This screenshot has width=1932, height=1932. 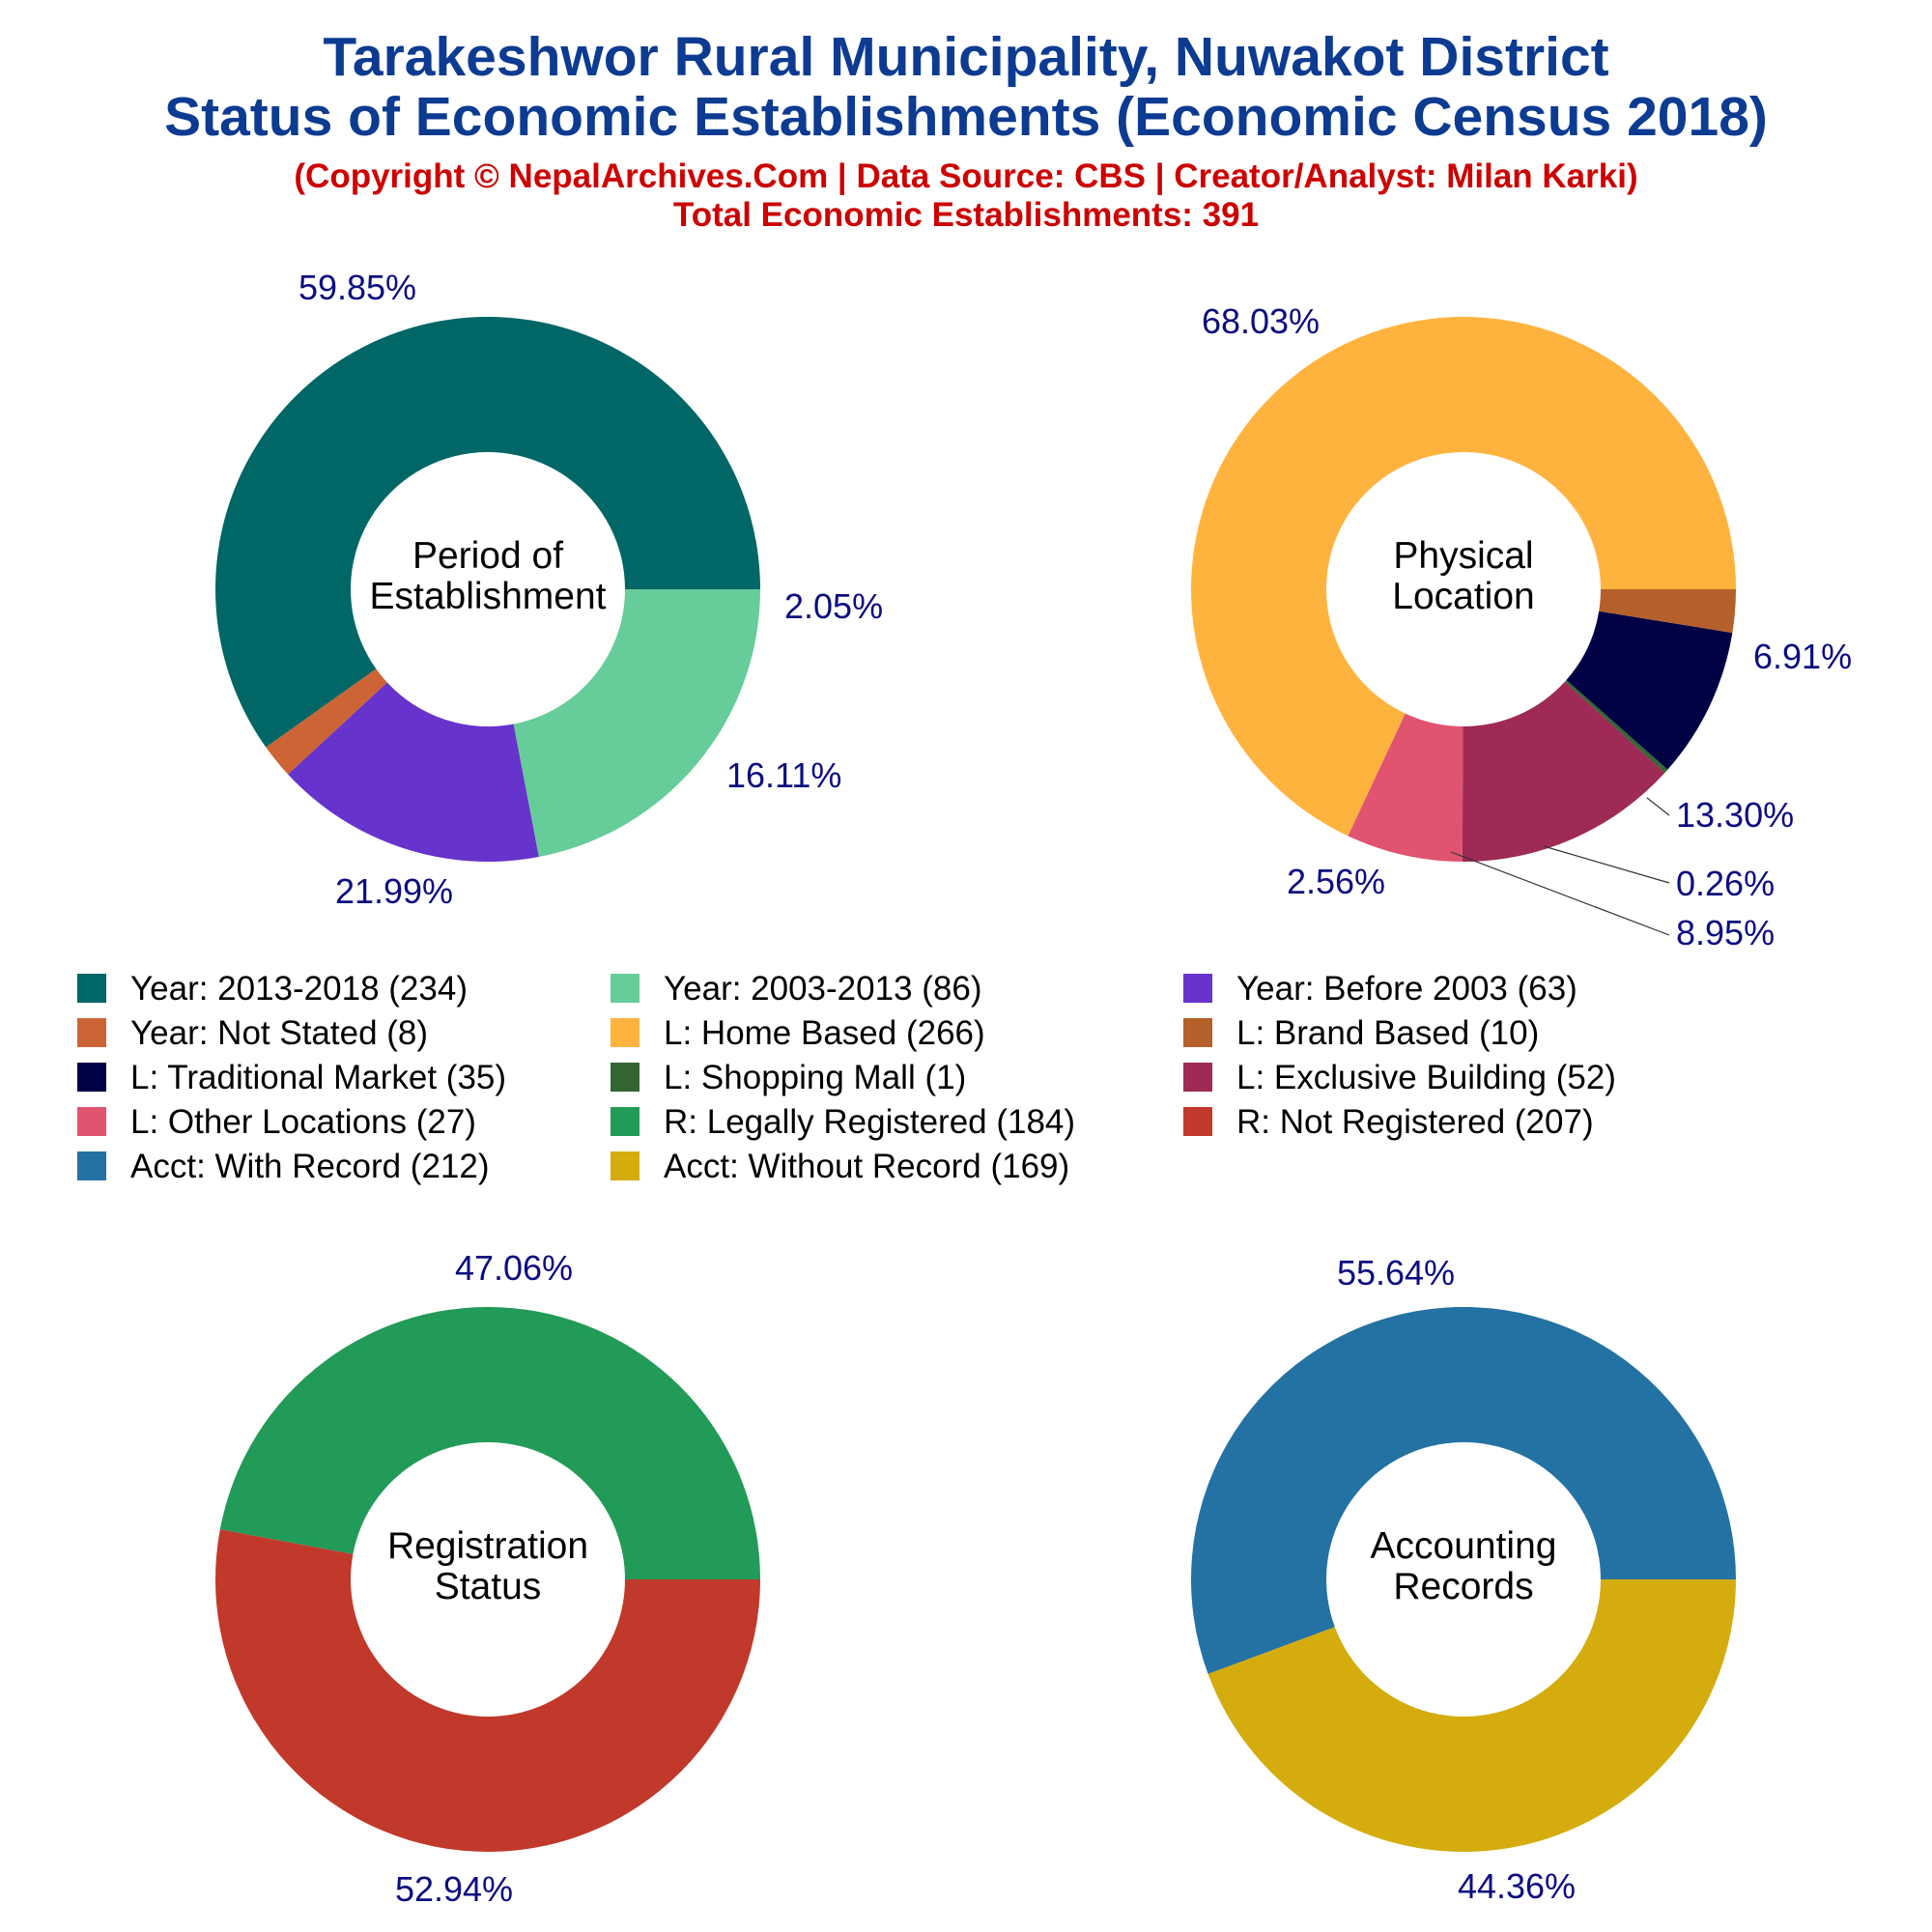 I want to click on legend-label: L: Other Locations (27), so click(x=303, y=1122).